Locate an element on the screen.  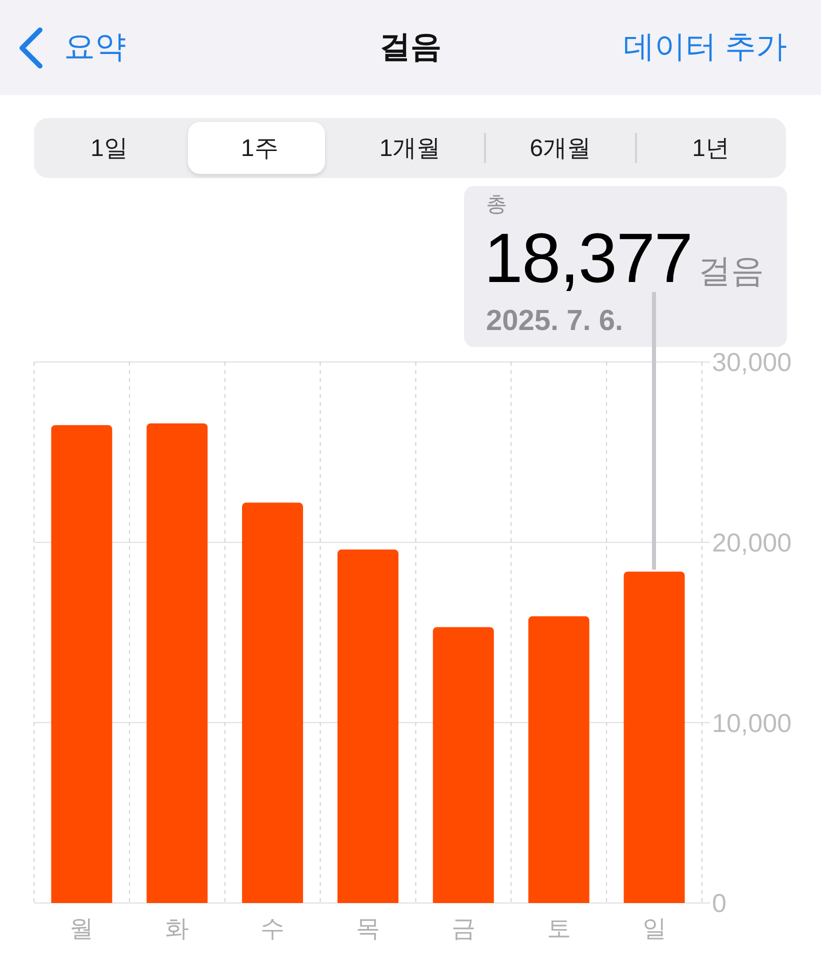
y-tick-label: 10,000 is located at coordinates (752, 723).